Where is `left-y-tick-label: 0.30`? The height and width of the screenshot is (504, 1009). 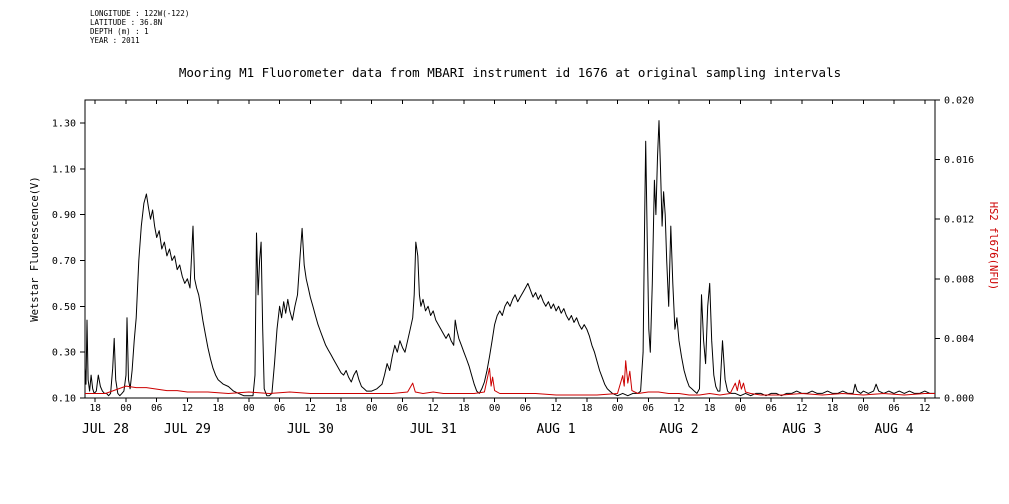 left-y-tick-label: 0.30 is located at coordinates (64, 353).